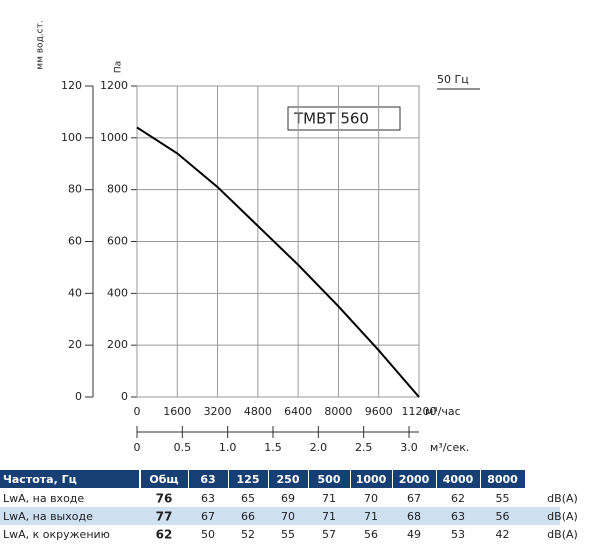  I want to click on x2-tick-label: 3.0, so click(409, 447).